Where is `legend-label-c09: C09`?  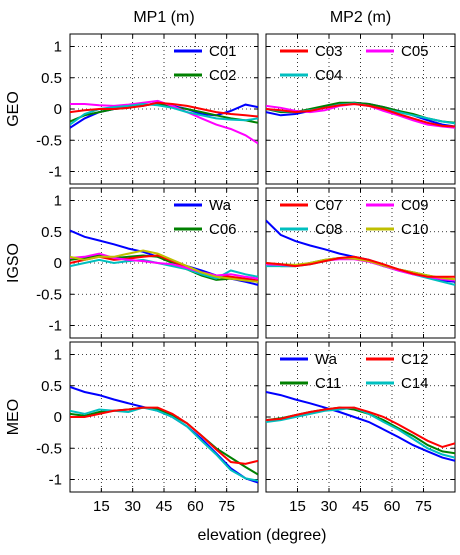 legend-label-c09: C09 is located at coordinates (415, 205).